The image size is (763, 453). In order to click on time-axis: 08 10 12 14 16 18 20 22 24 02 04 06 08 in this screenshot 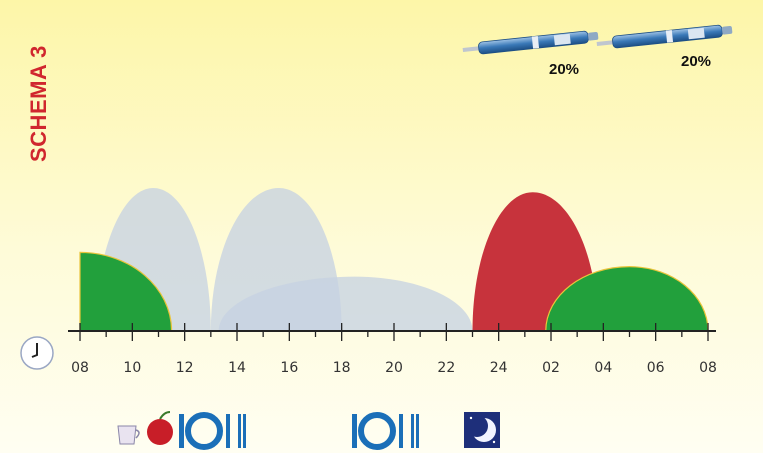, I will do `click(392, 349)`.